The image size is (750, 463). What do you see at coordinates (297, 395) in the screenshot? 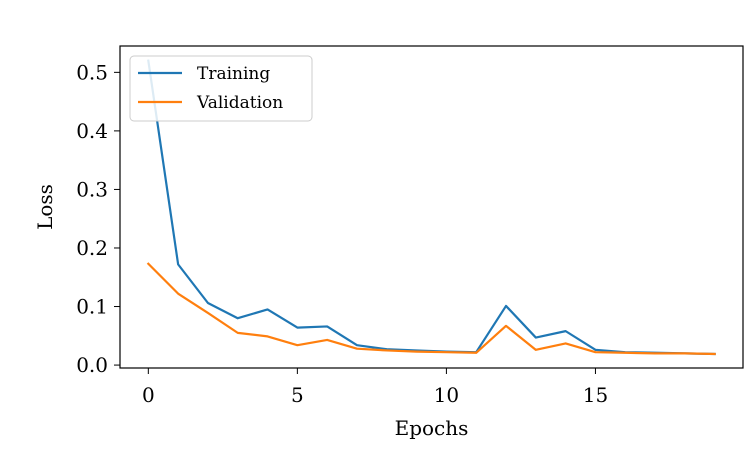
I see `x-tick-label: 5` at bounding box center [297, 395].